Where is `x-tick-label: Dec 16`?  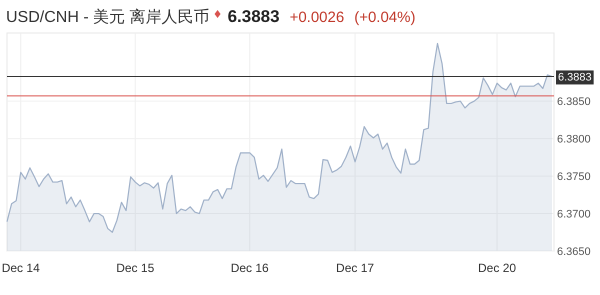 x-tick-label: Dec 16 is located at coordinates (250, 268).